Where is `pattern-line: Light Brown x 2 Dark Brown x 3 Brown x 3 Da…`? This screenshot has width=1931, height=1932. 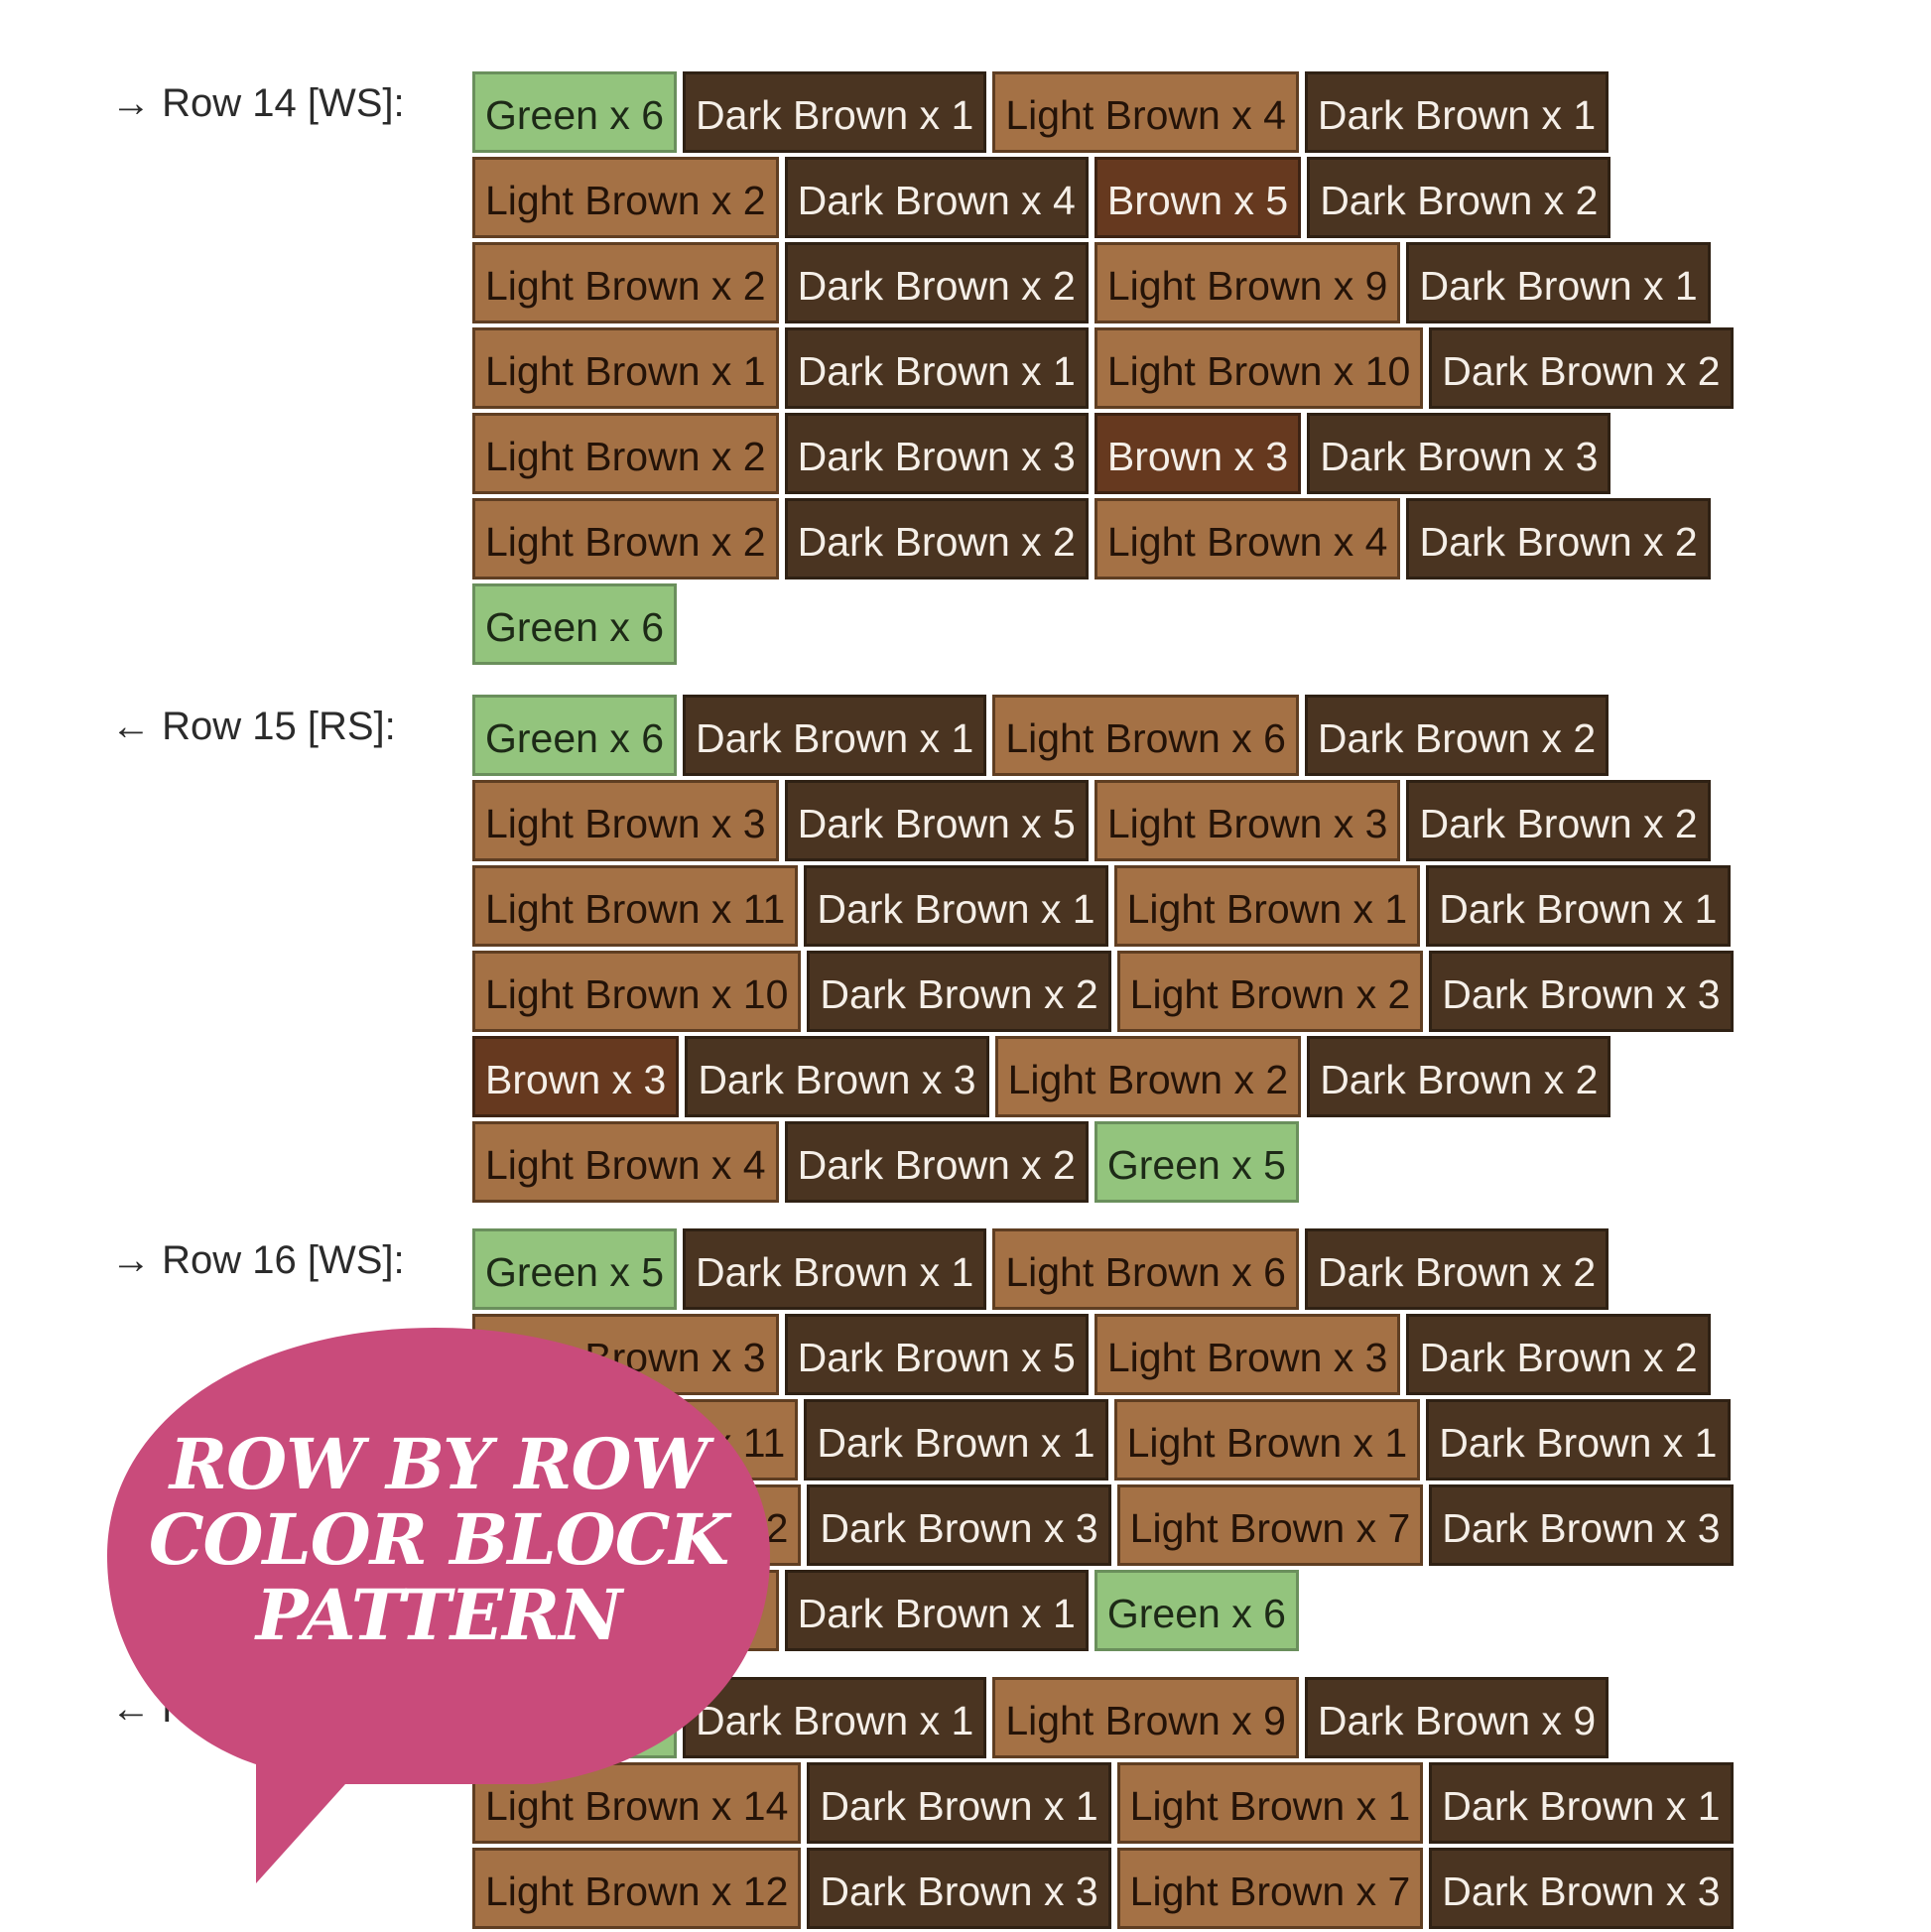
pattern-line: Light Brown x 2 Dark Brown x 3 Brown x 3 Da… is located at coordinates (1041, 454).